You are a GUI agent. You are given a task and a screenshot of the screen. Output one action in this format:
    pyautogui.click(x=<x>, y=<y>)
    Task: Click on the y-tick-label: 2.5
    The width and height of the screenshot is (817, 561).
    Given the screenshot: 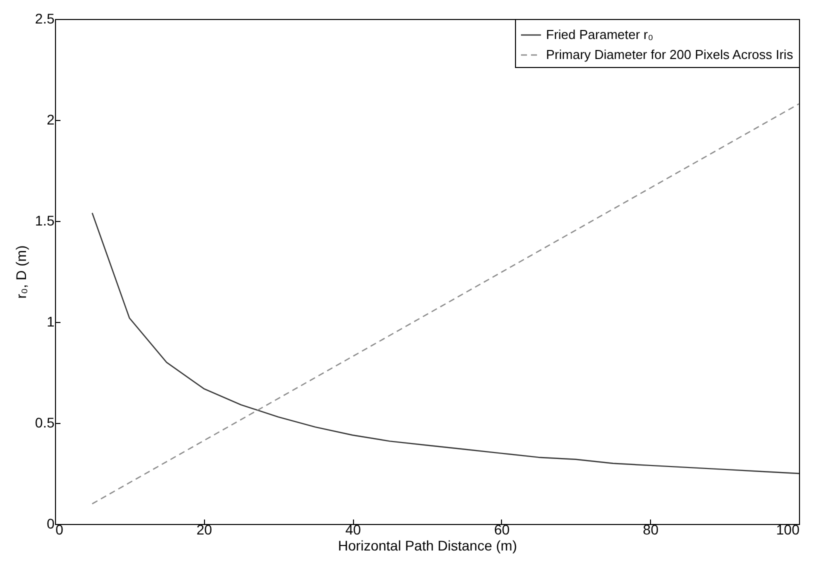 What is the action you would take?
    pyautogui.click(x=45, y=18)
    